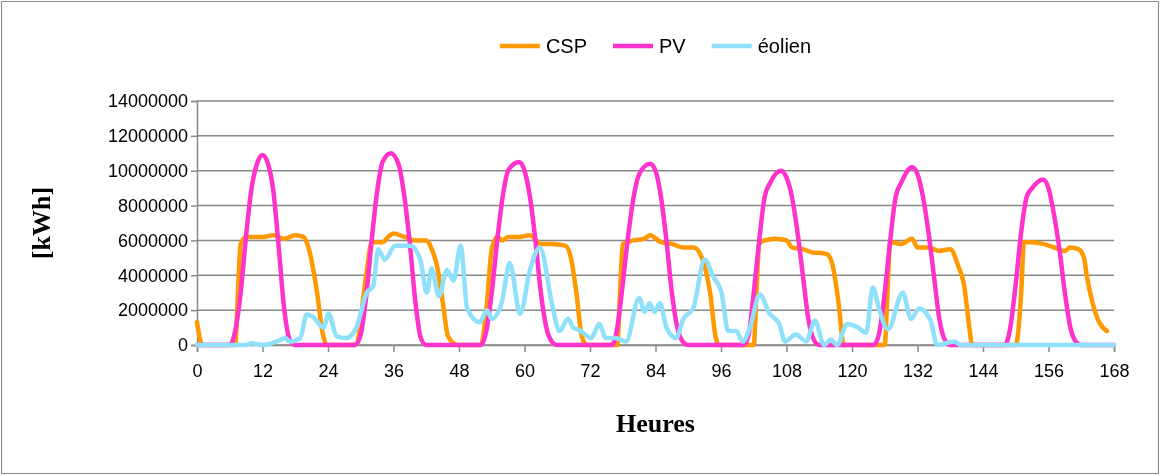 This screenshot has height=475, width=1160. I want to click on legend-label: éolien, so click(784, 46).